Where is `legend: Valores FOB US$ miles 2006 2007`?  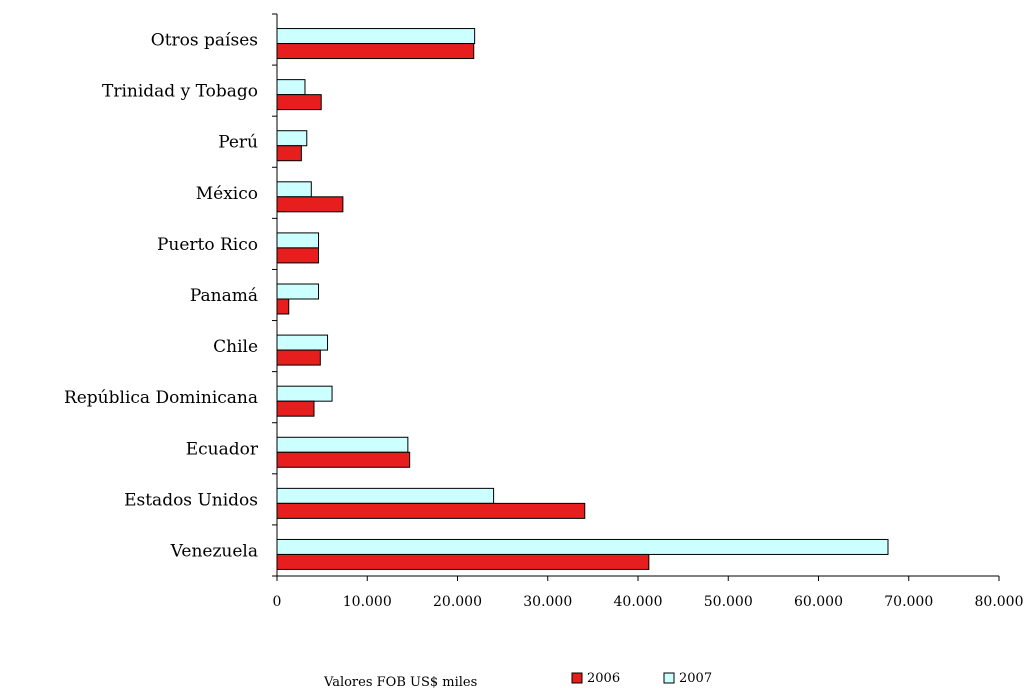 legend: Valores FOB US$ miles 2006 2007 is located at coordinates (517, 679).